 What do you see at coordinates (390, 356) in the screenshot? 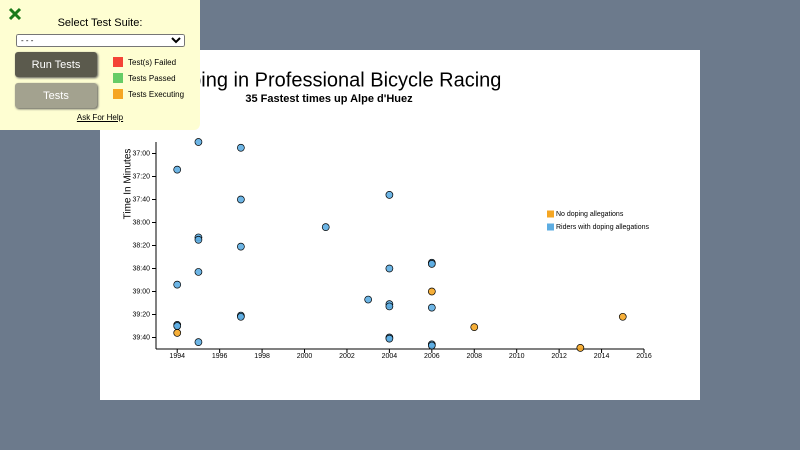
I see `x-tick-label: 2004` at bounding box center [390, 356].